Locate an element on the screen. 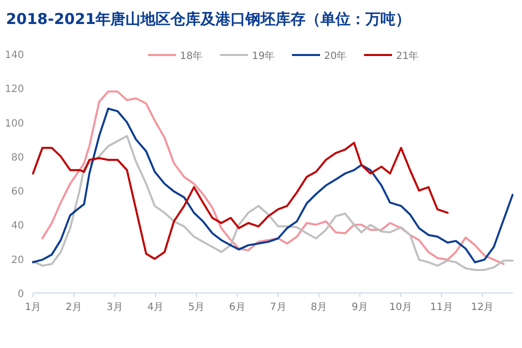  x-tick-label: 7月 is located at coordinates (278, 307).